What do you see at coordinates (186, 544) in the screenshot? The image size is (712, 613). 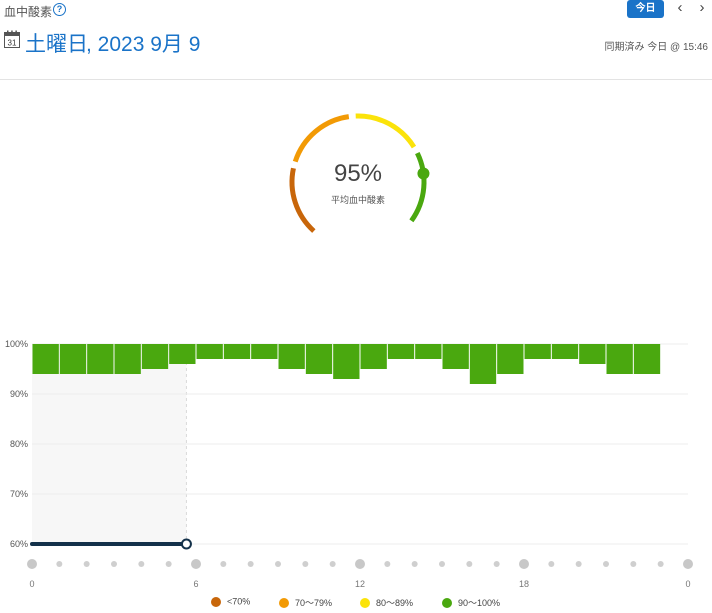 I see `sleep-end-marker` at bounding box center [186, 544].